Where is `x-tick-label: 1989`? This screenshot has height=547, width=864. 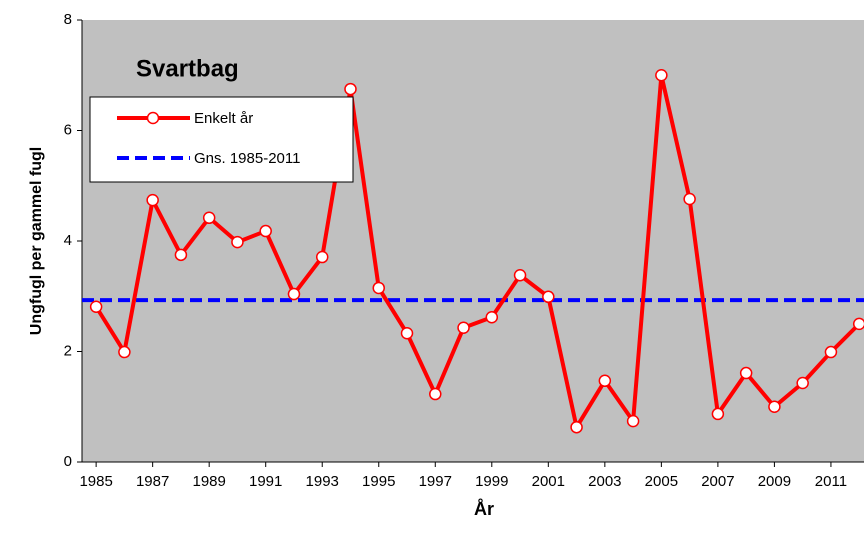 x-tick-label: 1989 is located at coordinates (208, 481).